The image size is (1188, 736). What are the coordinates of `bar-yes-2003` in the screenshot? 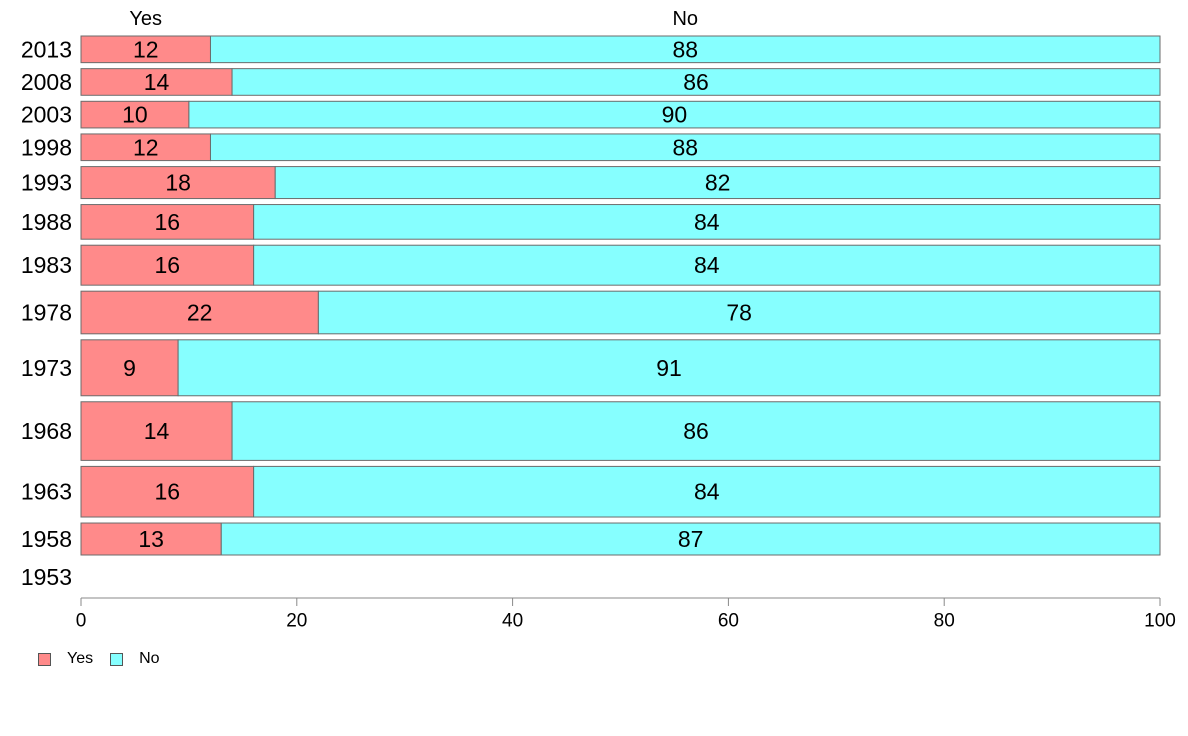 It's located at (135, 114).